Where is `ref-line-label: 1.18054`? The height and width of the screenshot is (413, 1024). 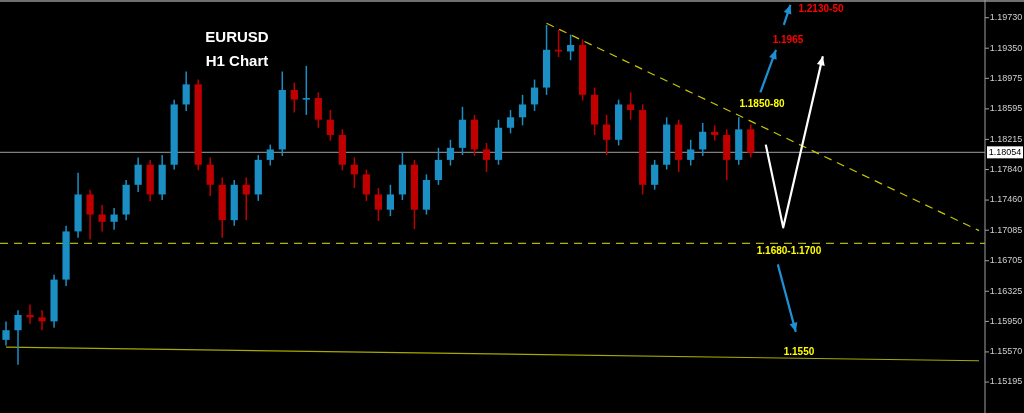
ref-line-label: 1.18054 is located at coordinates (1005, 151).